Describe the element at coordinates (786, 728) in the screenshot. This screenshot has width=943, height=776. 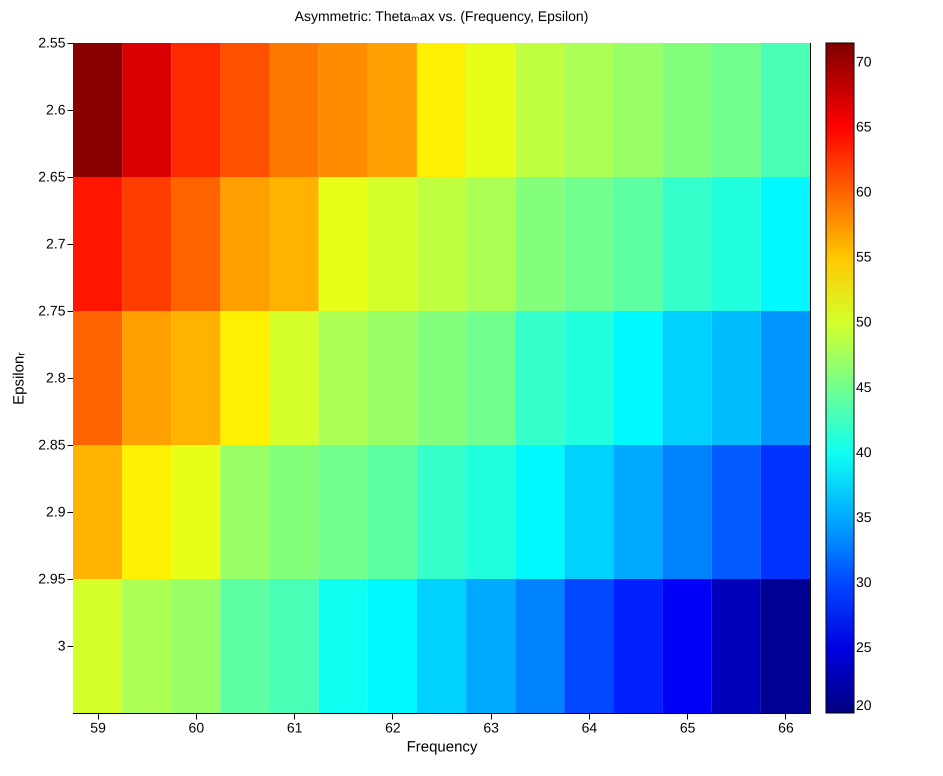
I see `x-tick-label: 66` at that location.